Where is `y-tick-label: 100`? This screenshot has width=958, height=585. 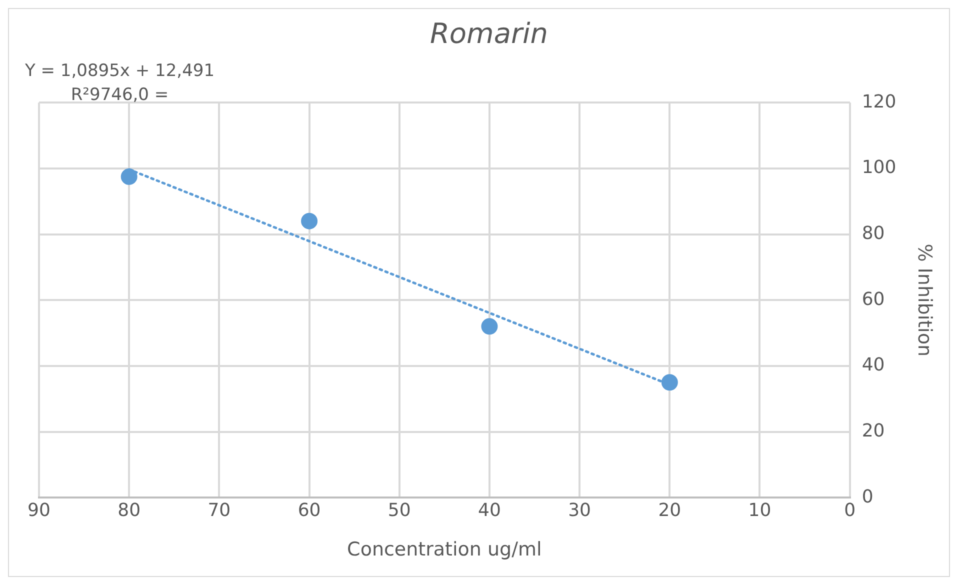
y-tick-label: 100 is located at coordinates (879, 167).